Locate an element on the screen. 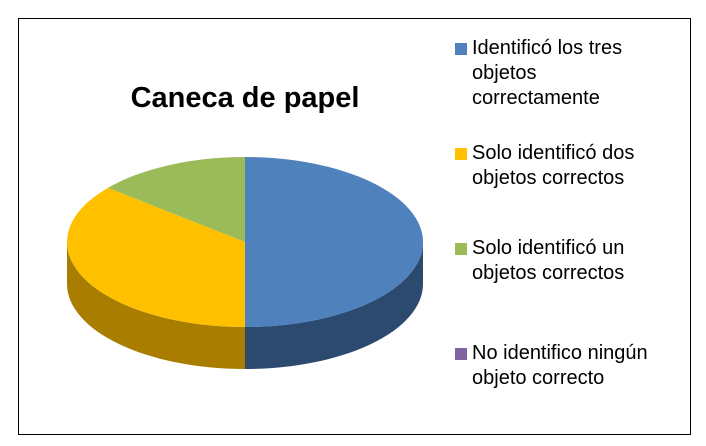 The width and height of the screenshot is (706, 446). legend-entry: Solo identificó dos objetos correctos is located at coordinates (553, 166).